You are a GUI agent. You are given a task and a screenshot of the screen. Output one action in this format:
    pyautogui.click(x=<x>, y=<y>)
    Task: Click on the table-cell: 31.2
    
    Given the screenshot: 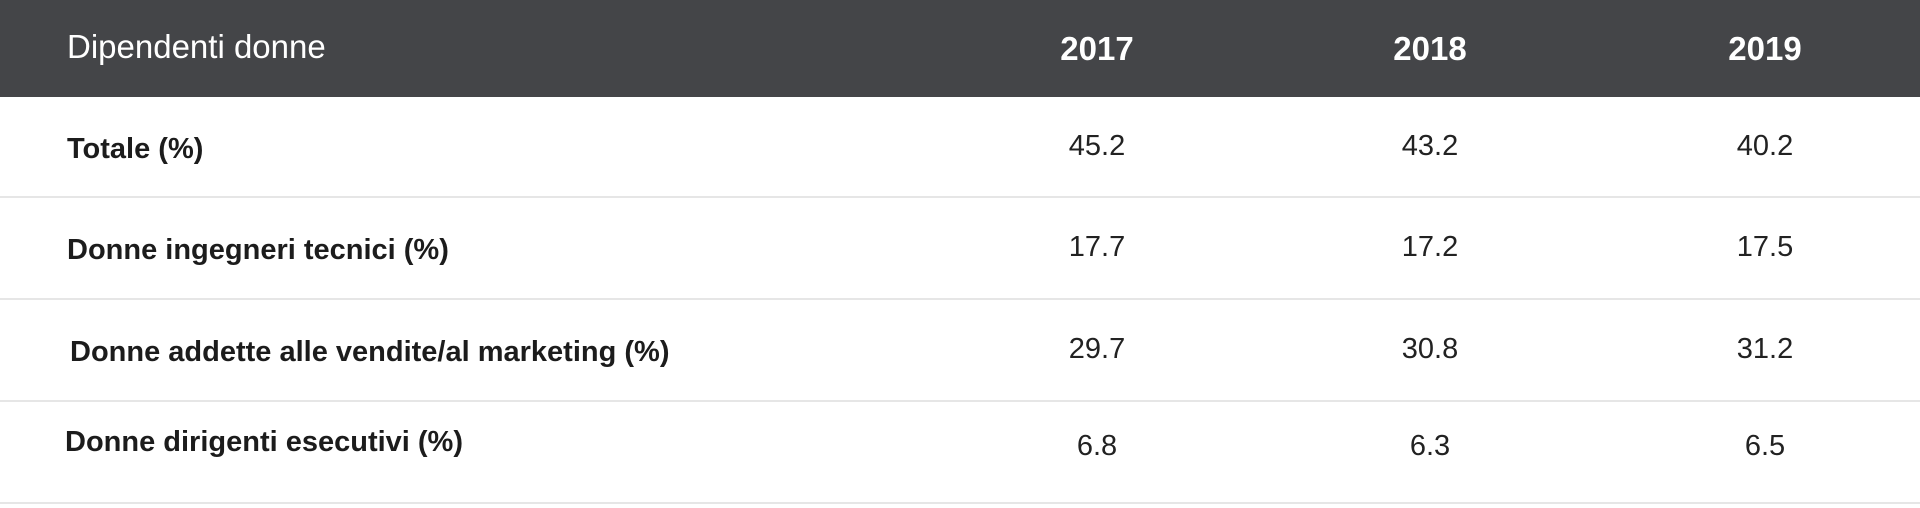 What is the action you would take?
    pyautogui.click(x=1765, y=349)
    